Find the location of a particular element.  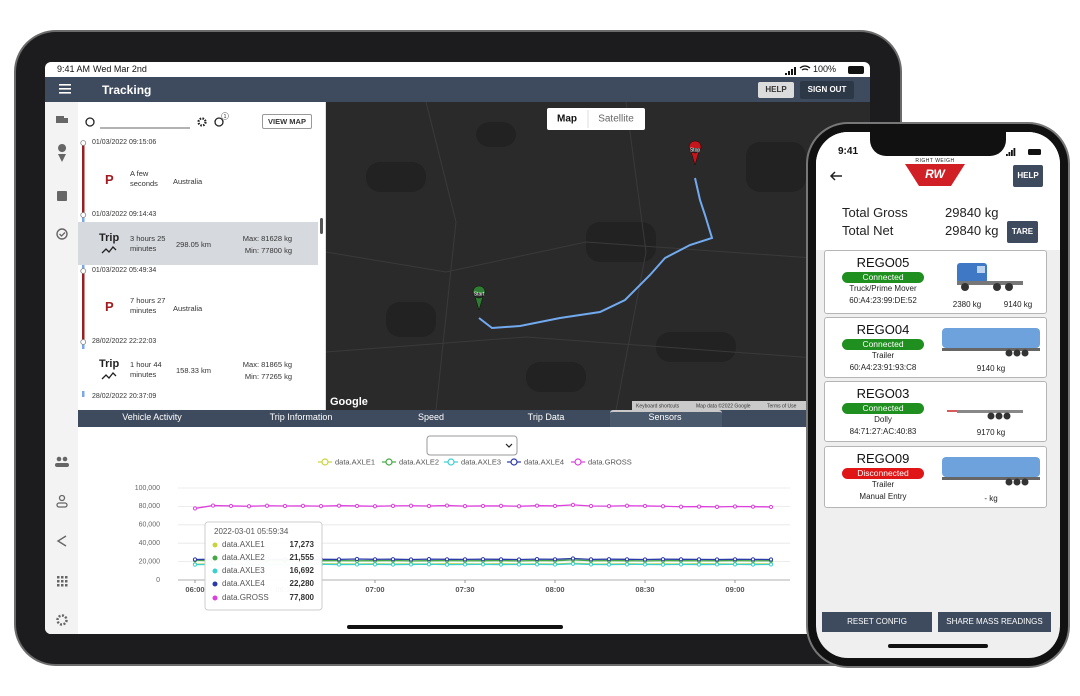

chart-select is located at coordinates (472, 445).